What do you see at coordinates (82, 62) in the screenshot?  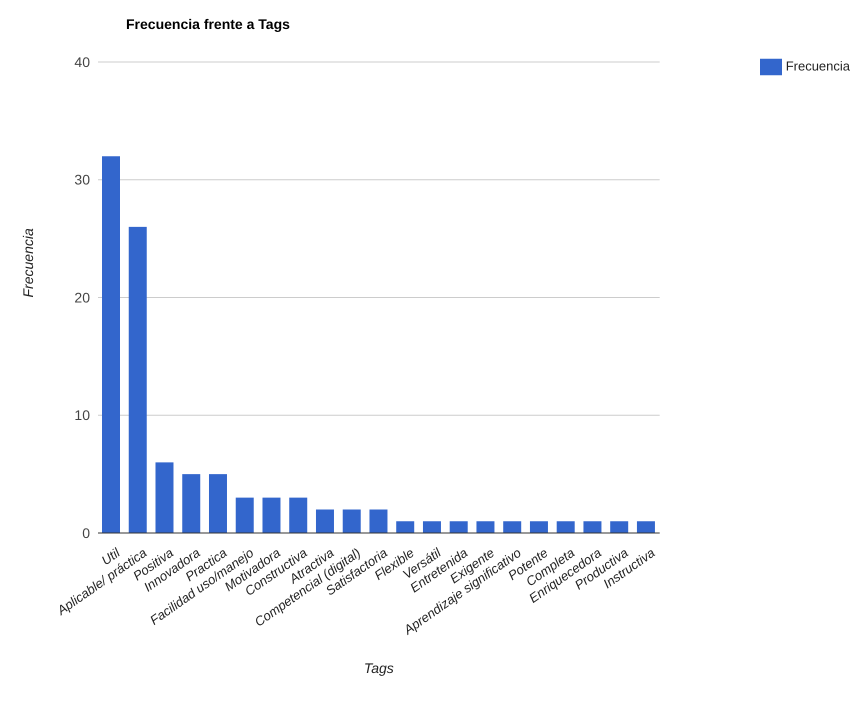 I see `y-tick-label: 40` at bounding box center [82, 62].